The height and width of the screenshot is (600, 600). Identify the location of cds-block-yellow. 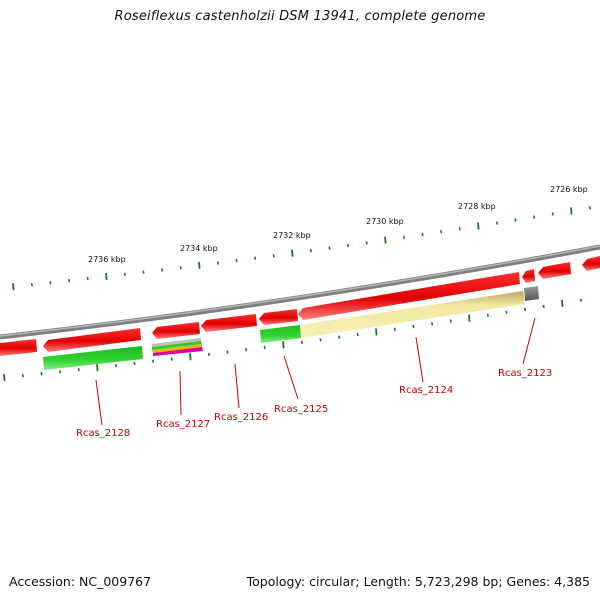
(412, 314).